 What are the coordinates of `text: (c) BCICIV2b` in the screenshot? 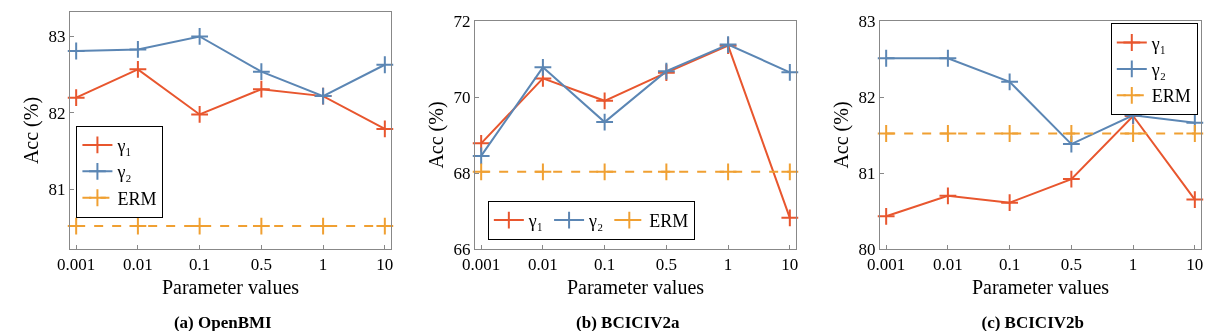 It's located at (1032, 321).